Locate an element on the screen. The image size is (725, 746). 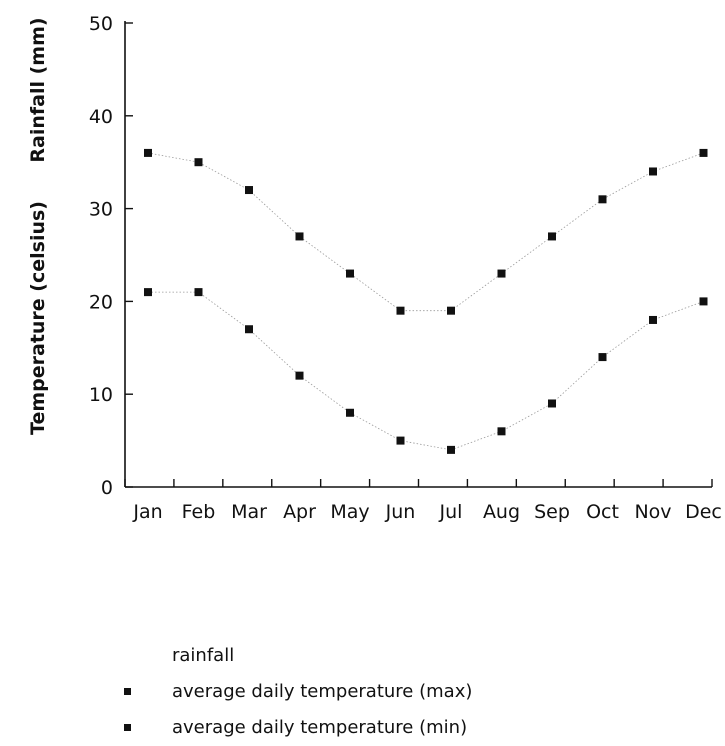
x-tick-label-apr: Apr is located at coordinates (299, 512).